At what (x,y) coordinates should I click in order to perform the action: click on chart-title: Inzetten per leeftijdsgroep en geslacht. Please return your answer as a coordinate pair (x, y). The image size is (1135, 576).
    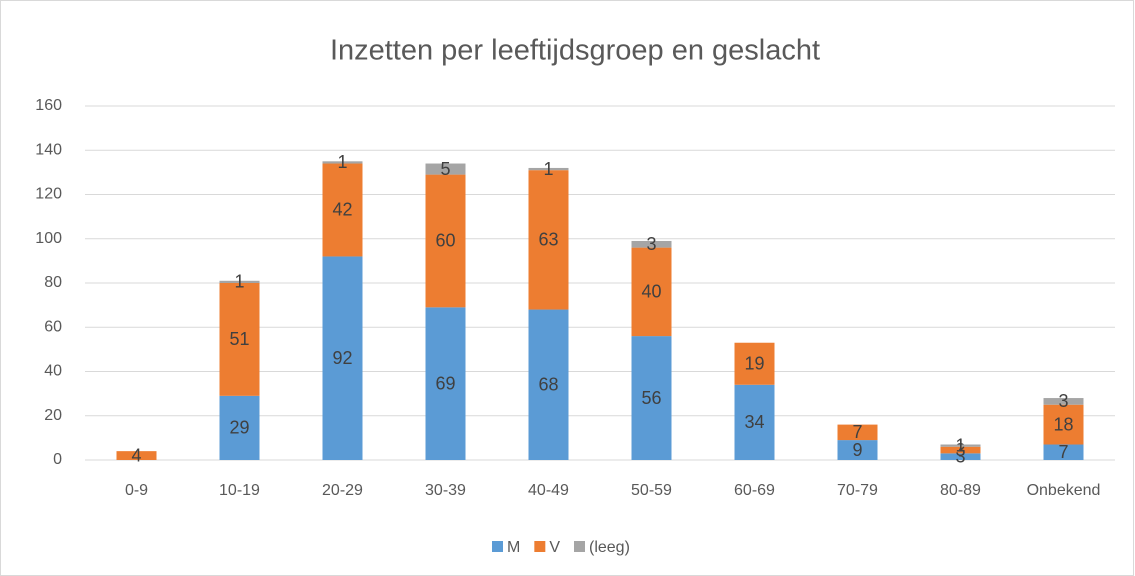
    Looking at the image, I should click on (575, 51).